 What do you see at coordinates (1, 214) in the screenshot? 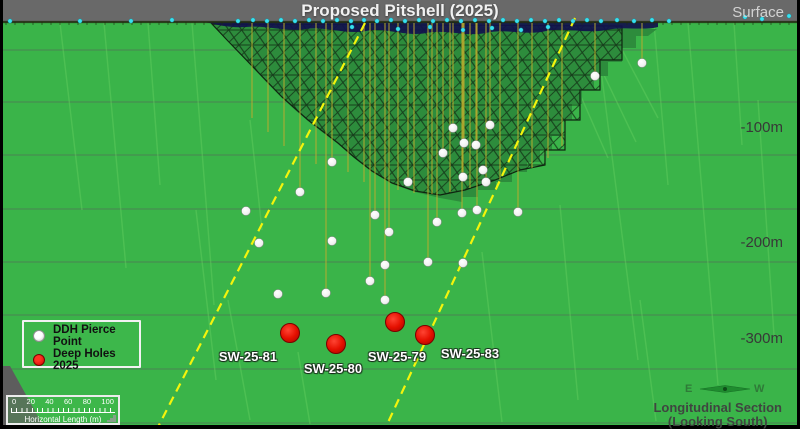
I see `frame-left` at bounding box center [1, 214].